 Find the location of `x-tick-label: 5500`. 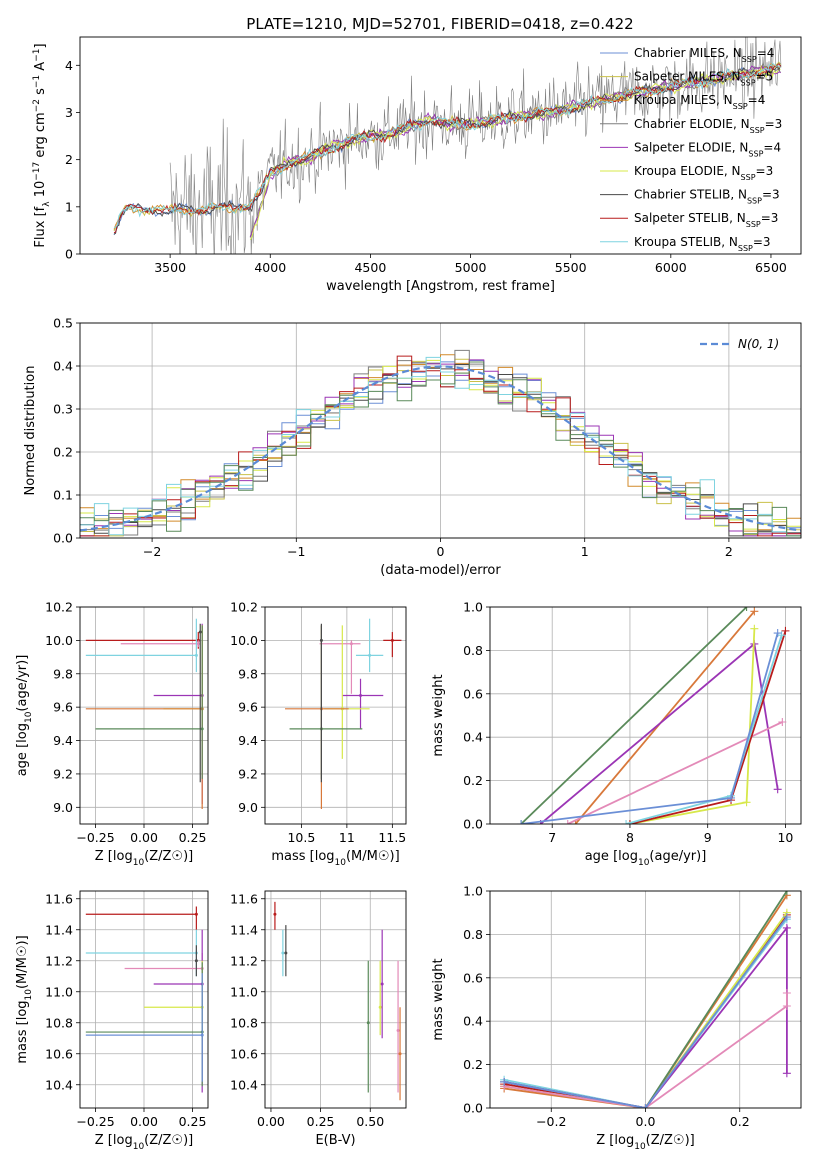

x-tick-label: 5500 is located at coordinates (571, 267).